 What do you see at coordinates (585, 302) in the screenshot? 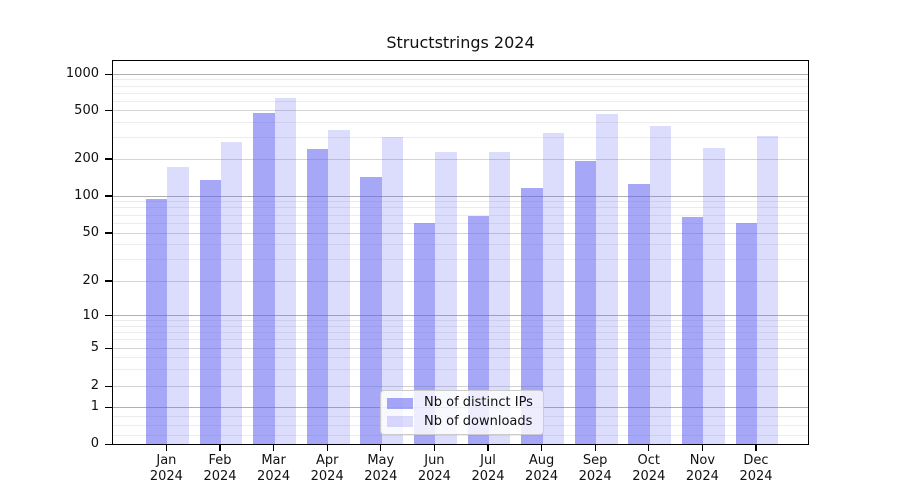
I see `bar-distinct-ips-sep` at bounding box center [585, 302].